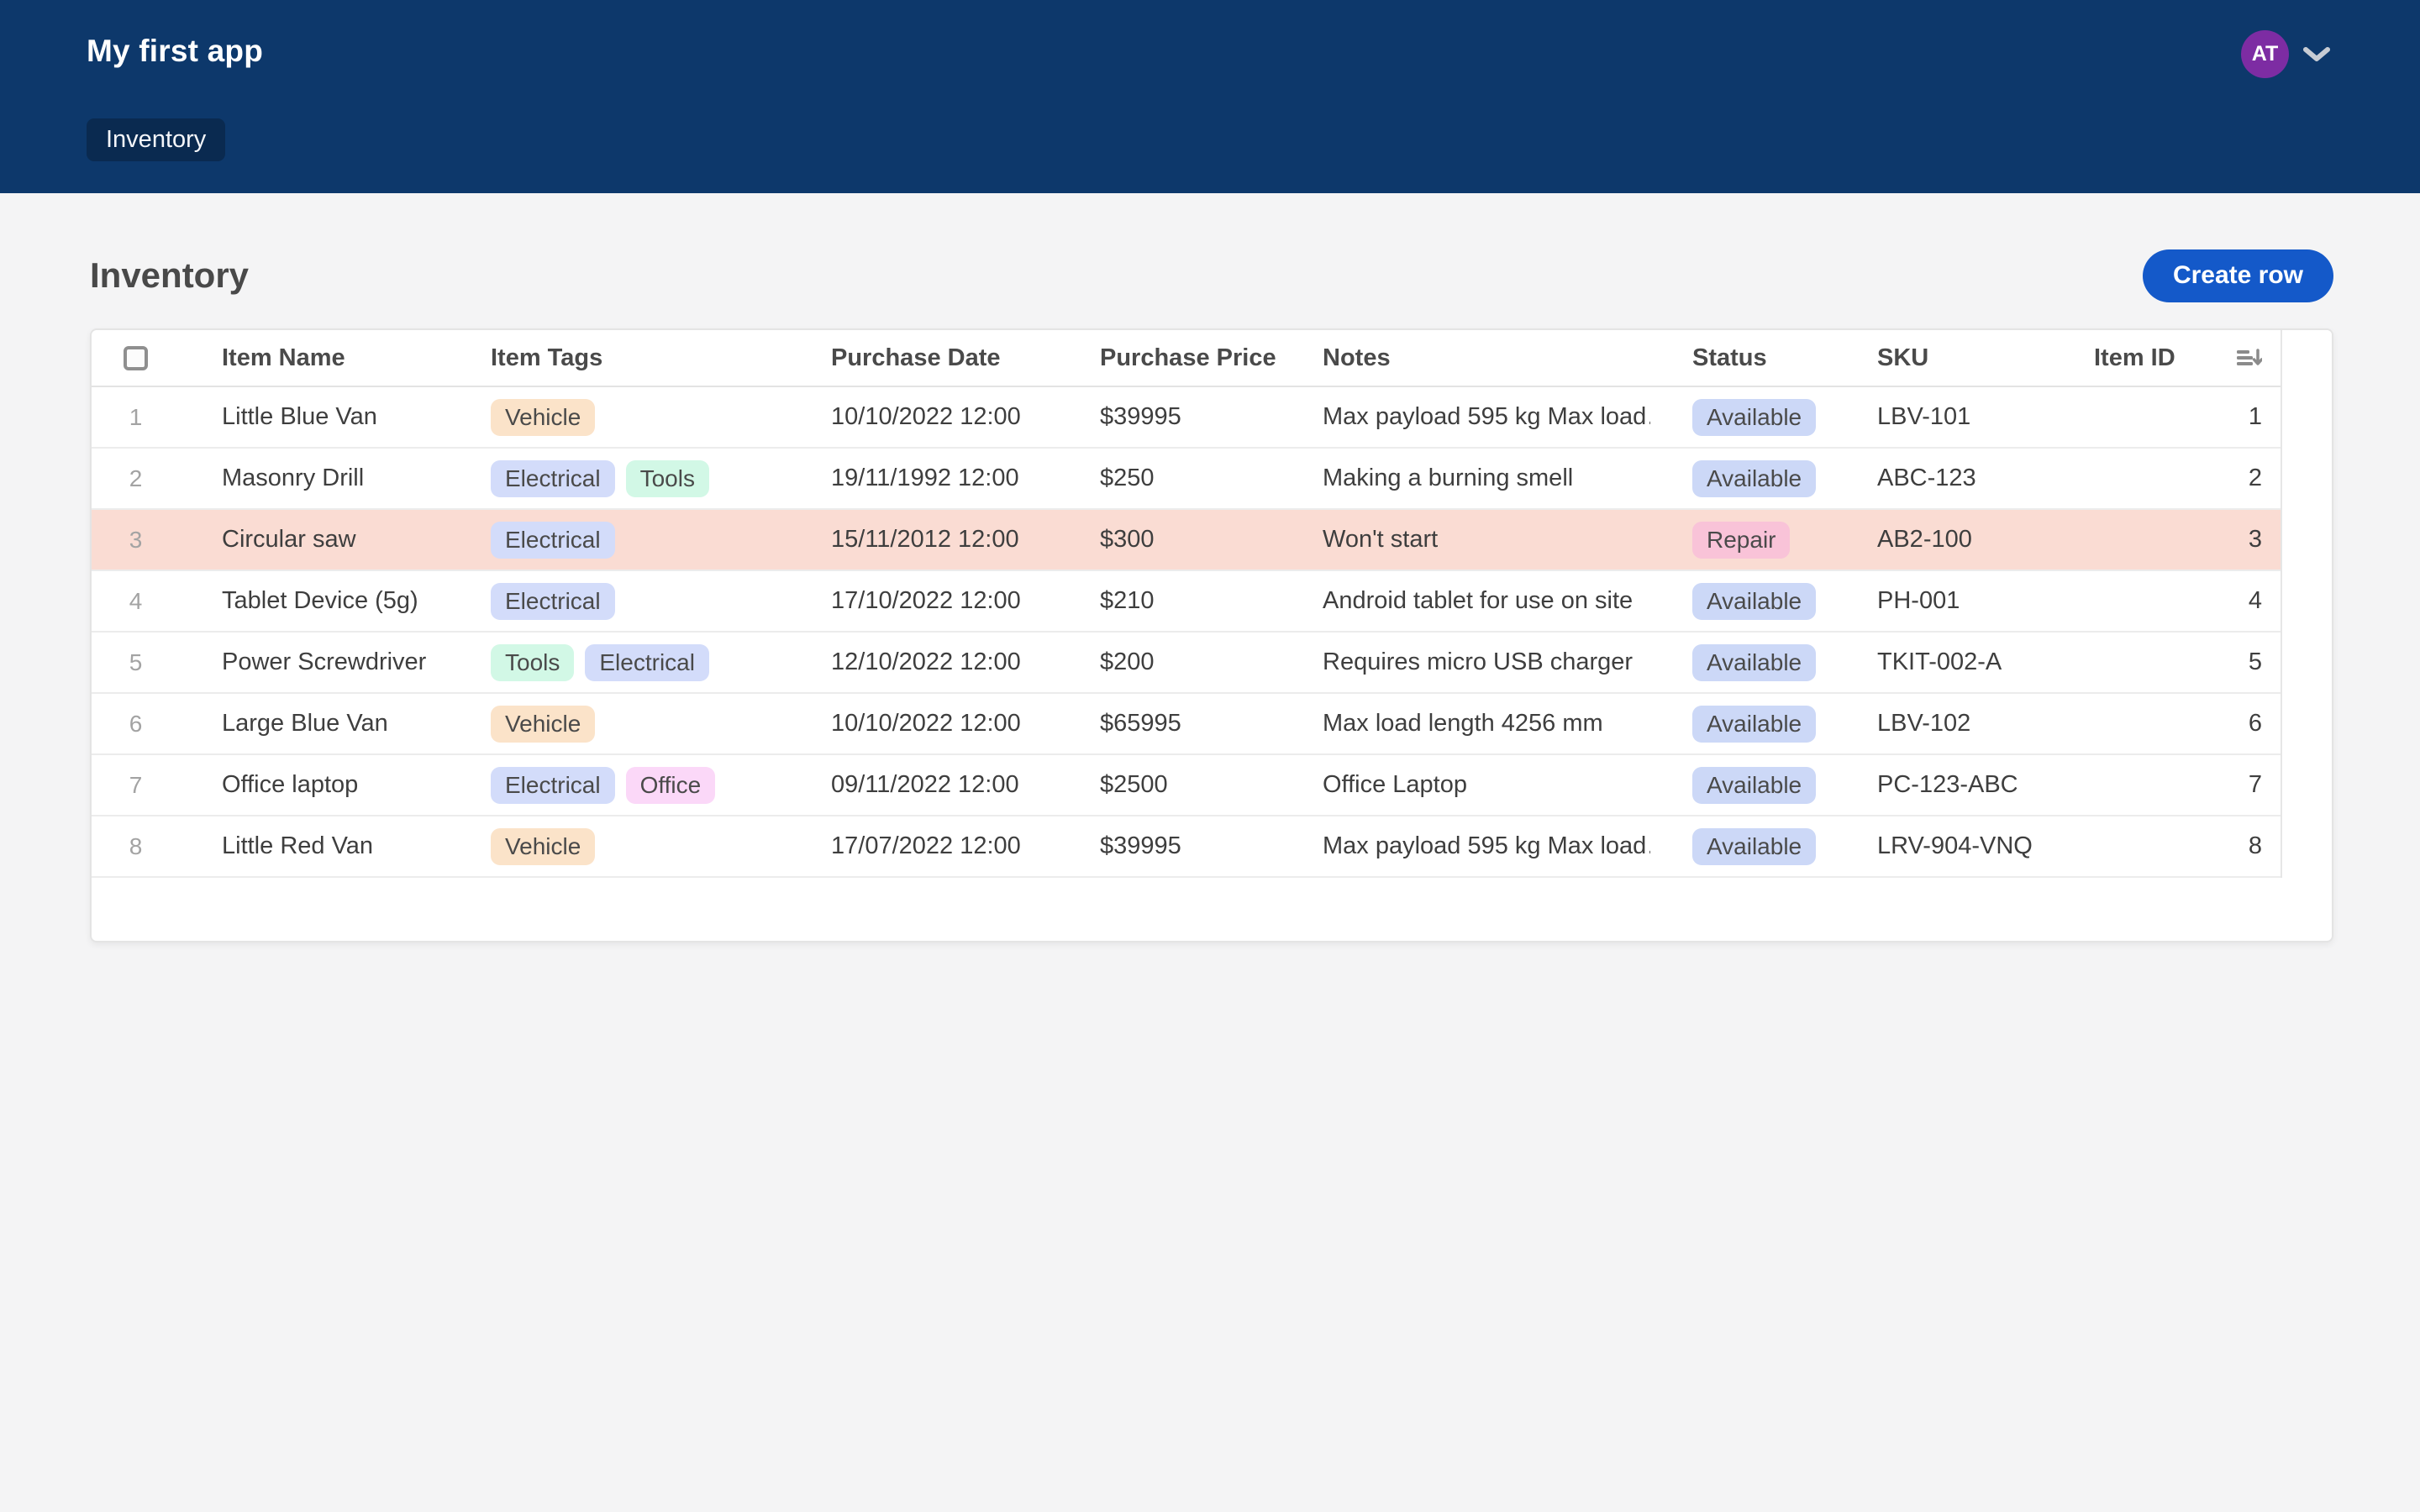 The width and height of the screenshot is (2420, 1512). I want to click on column-header-purchase-date: Purchase Date, so click(924, 358).